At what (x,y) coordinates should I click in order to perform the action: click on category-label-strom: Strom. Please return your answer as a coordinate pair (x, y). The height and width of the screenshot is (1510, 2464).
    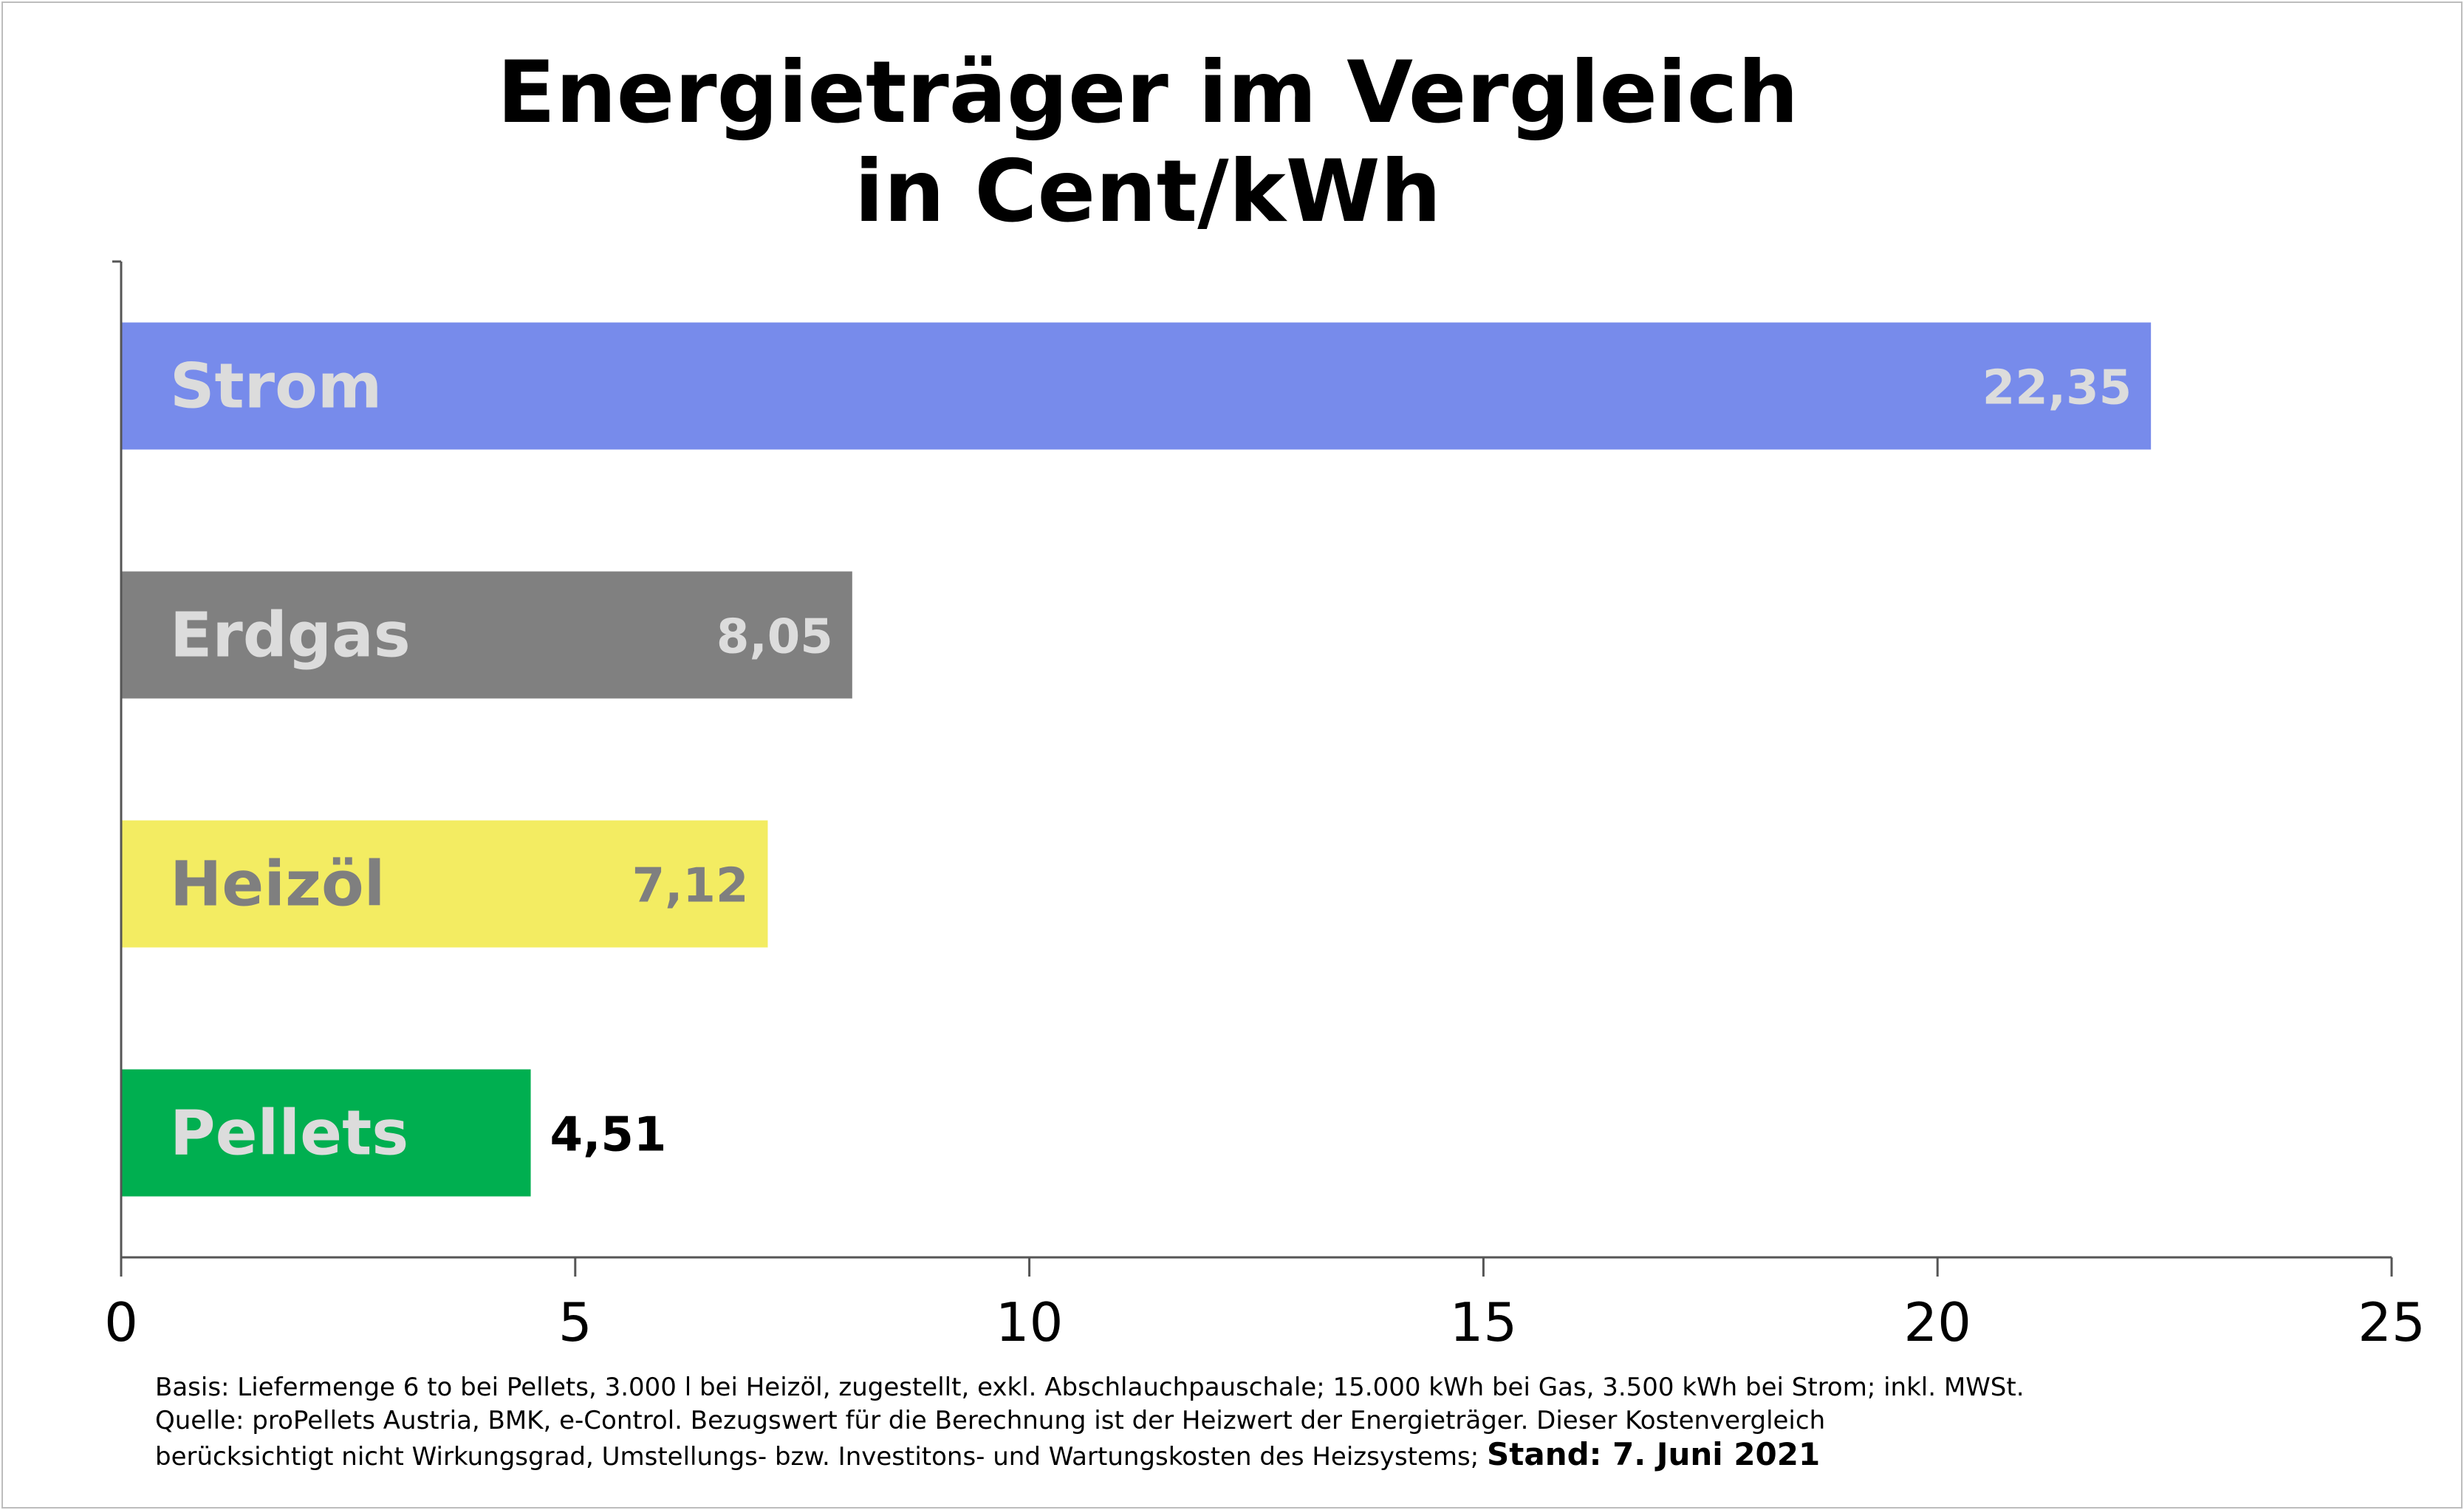
    Looking at the image, I should click on (276, 386).